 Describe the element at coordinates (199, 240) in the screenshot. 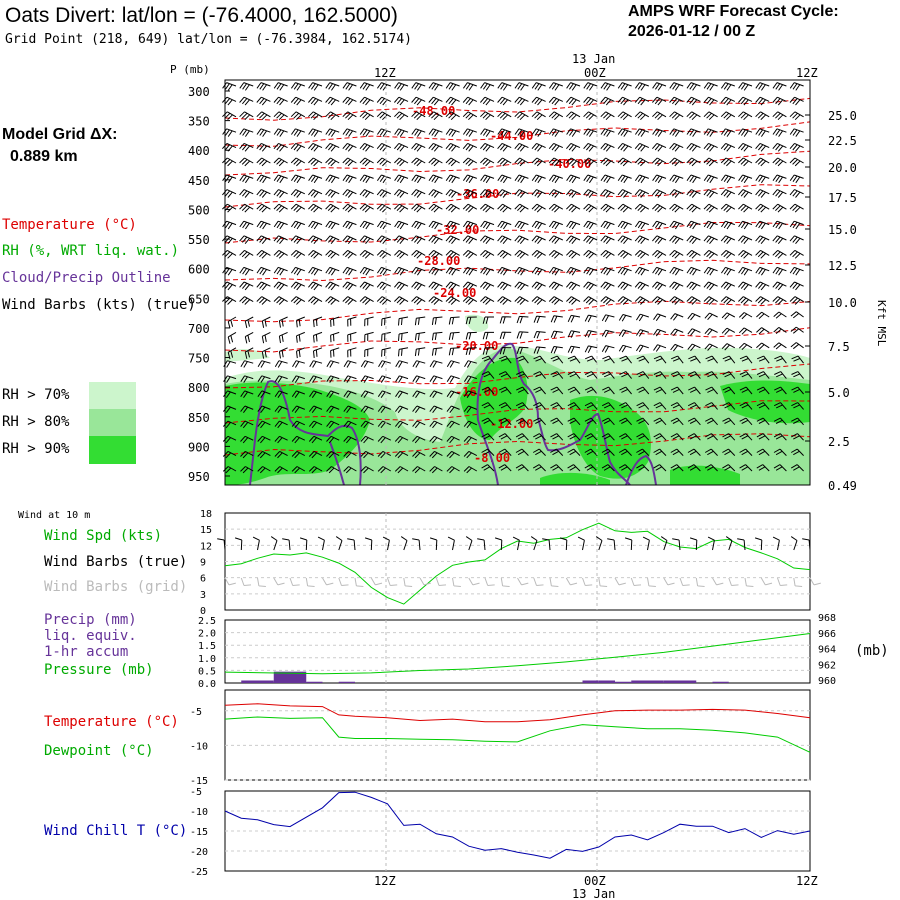

I see `pressure-tick-label: 550` at that location.